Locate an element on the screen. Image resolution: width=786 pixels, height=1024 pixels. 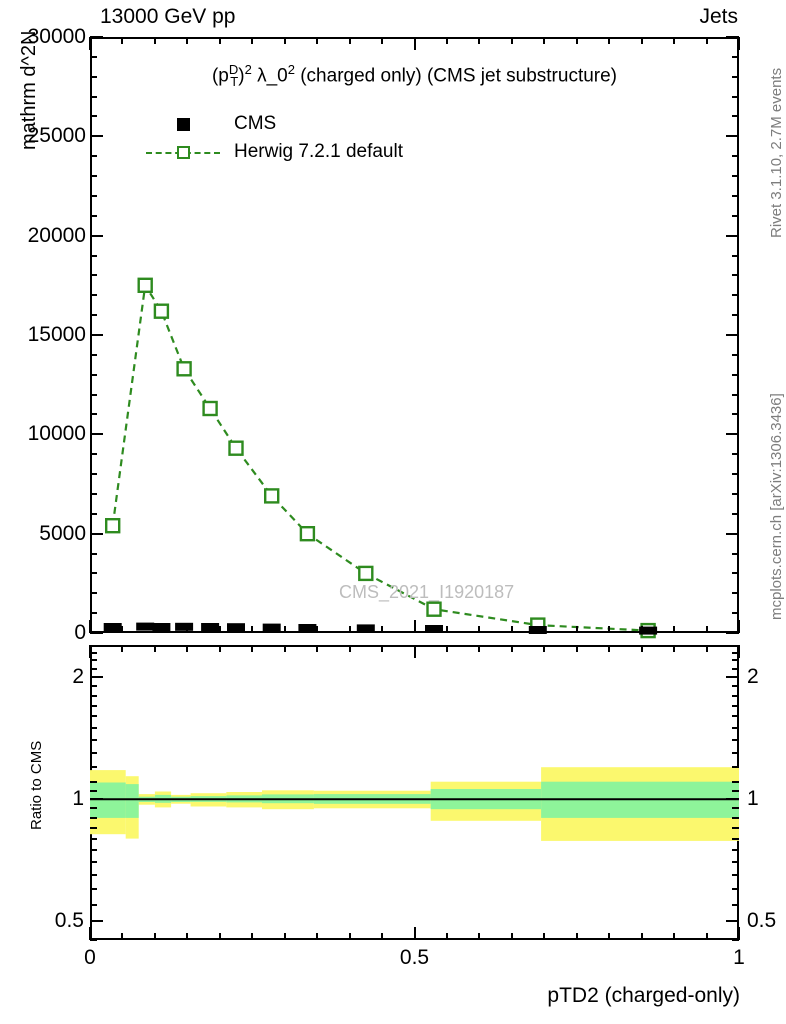
side-note-mcplots: mcplots.cern.ch [arXiv:1306.3436] is located at coordinates (776, 506).